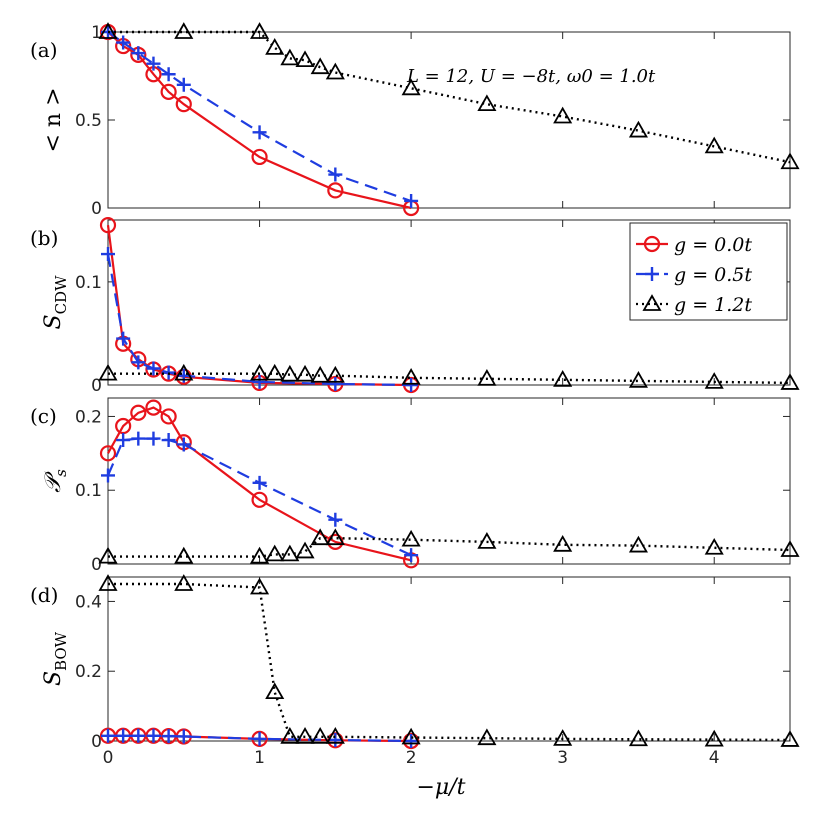 The width and height of the screenshot is (830, 830). What do you see at coordinates (259, 758) in the screenshot?
I see `x-tick-label: 1` at bounding box center [259, 758].